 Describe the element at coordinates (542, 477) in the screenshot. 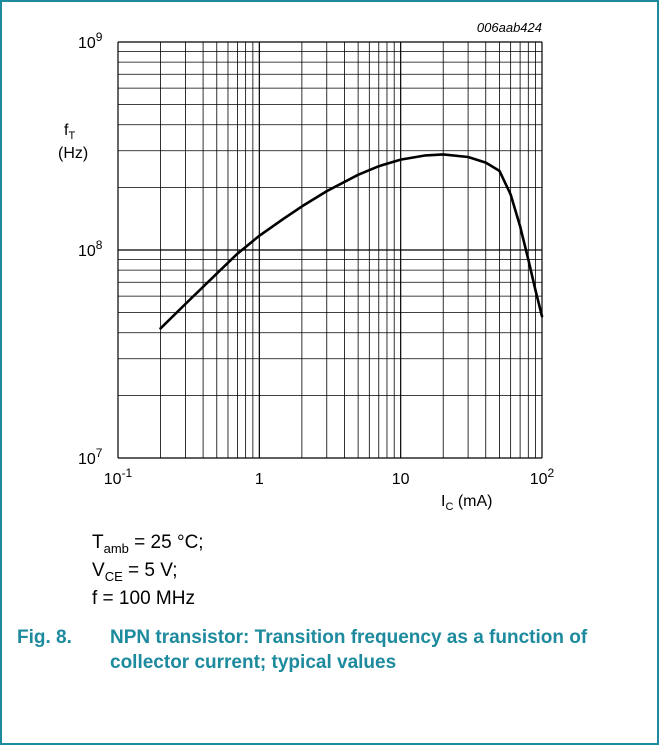

I see `x-tick-label: 10²` at that location.